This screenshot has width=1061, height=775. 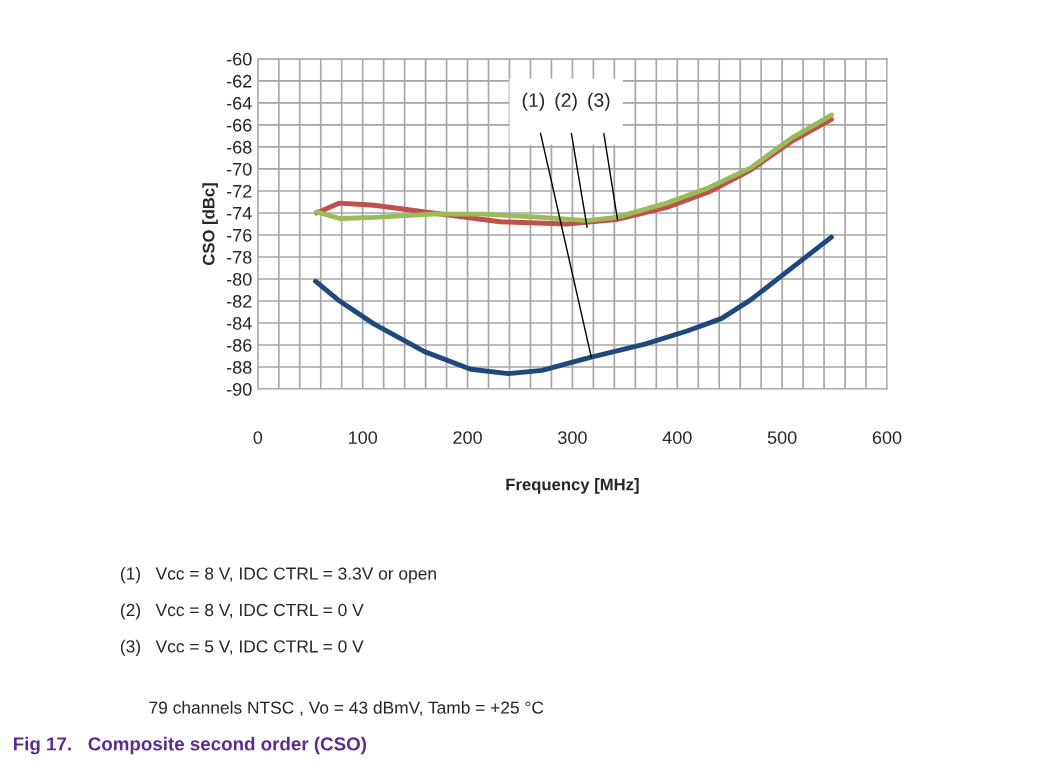 What do you see at coordinates (239, 345) in the screenshot?
I see `y-tick-label: -86` at bounding box center [239, 345].